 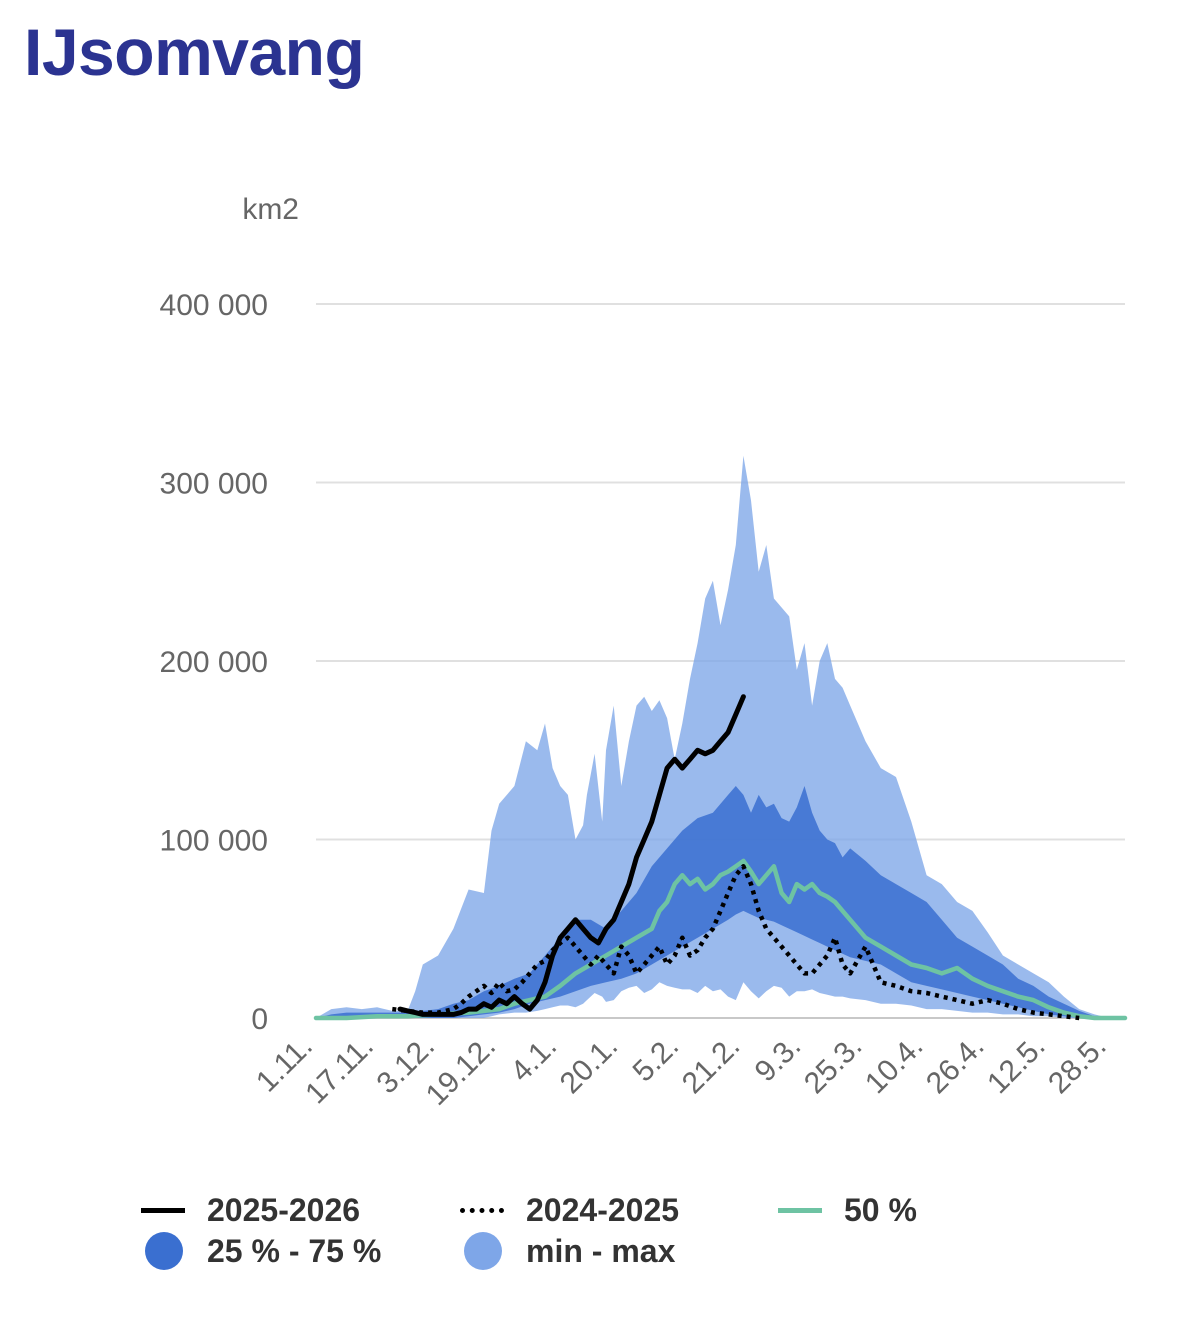 I want to click on x-tick-label-10: 10.4., so click(x=894, y=1065).